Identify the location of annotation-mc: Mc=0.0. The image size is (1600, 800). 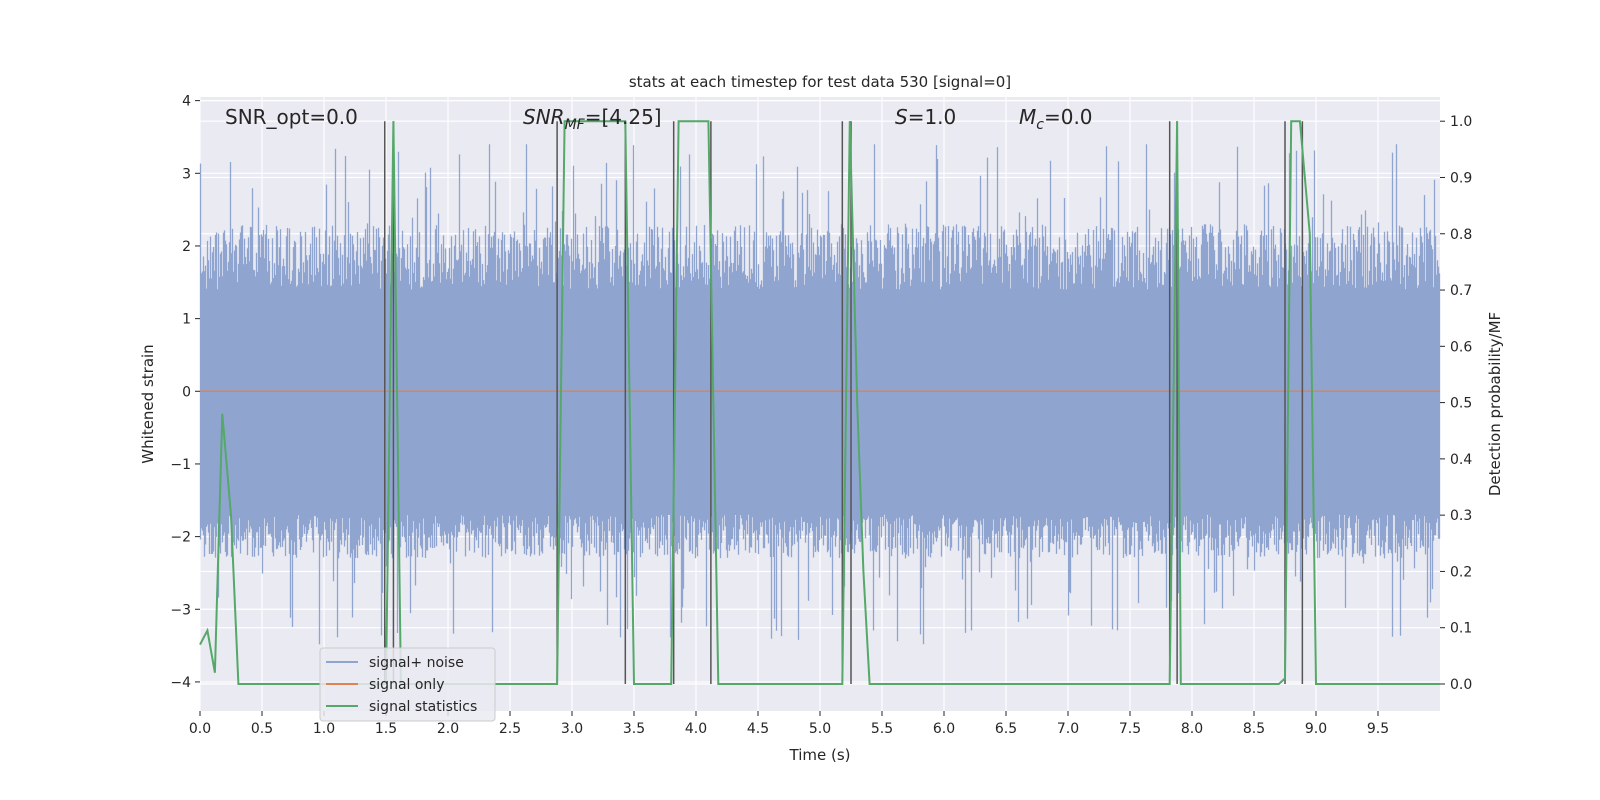
(1056, 119).